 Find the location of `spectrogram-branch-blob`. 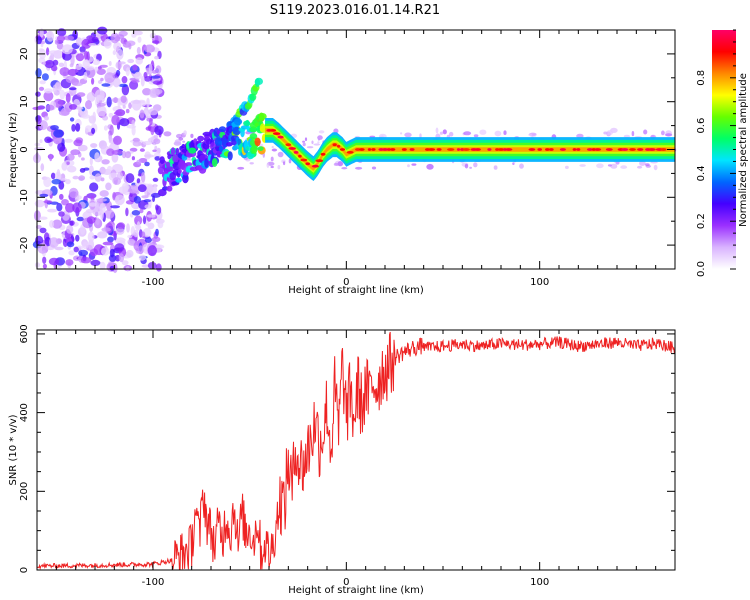

spectrogram-branch-blob is located at coordinates (258, 81).